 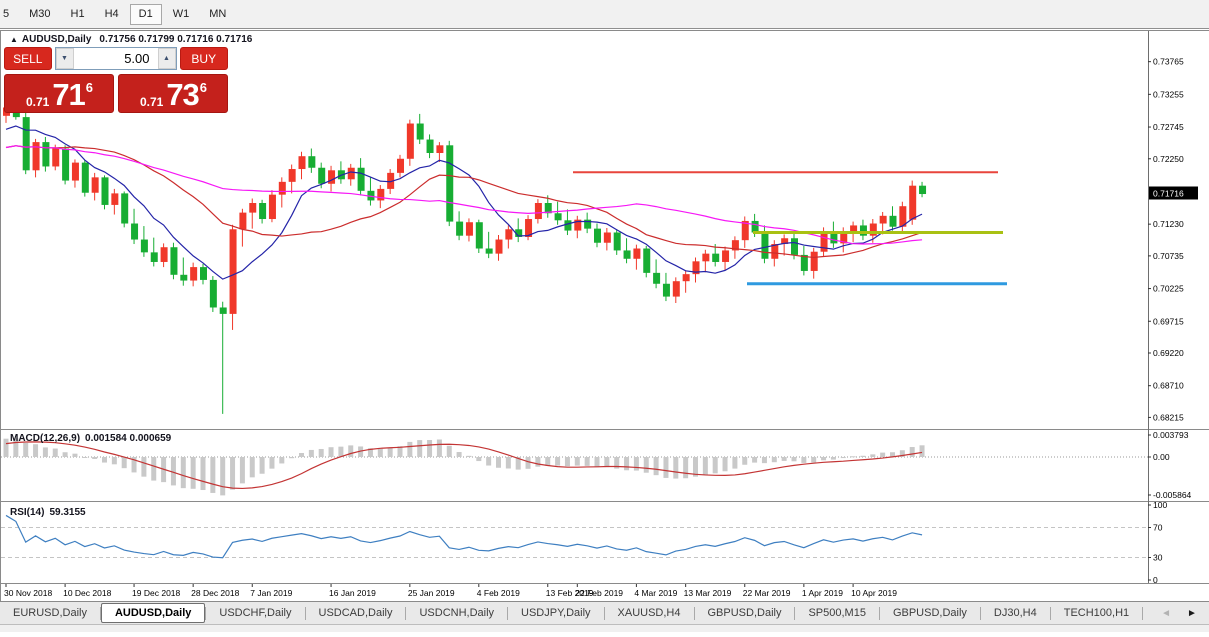 I want to click on price-axis-label: 0.73255, so click(x=1168, y=94).